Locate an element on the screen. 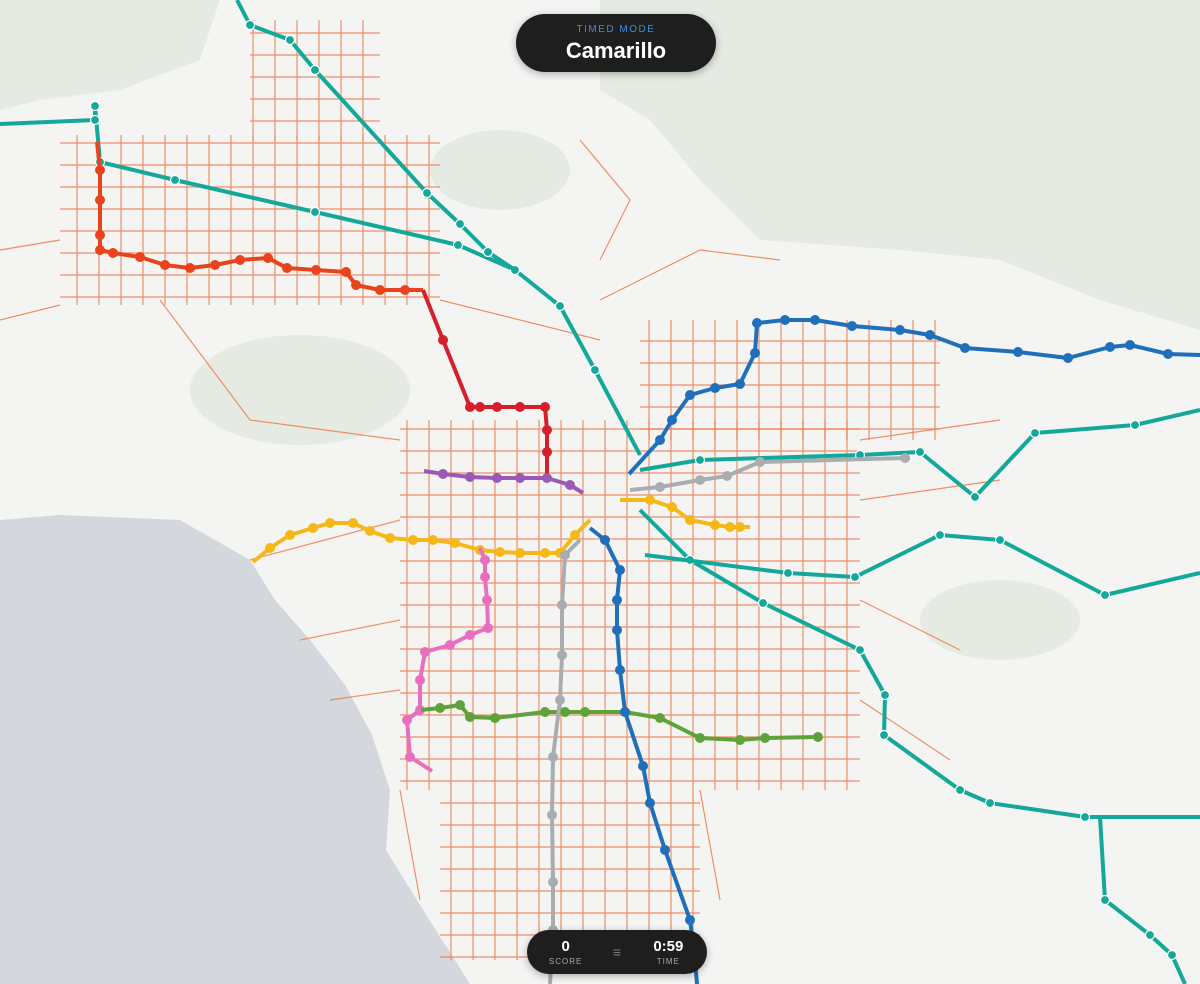 The width and height of the screenshot is (1200, 984). time-cell: 0:59 TIME is located at coordinates (668, 952).